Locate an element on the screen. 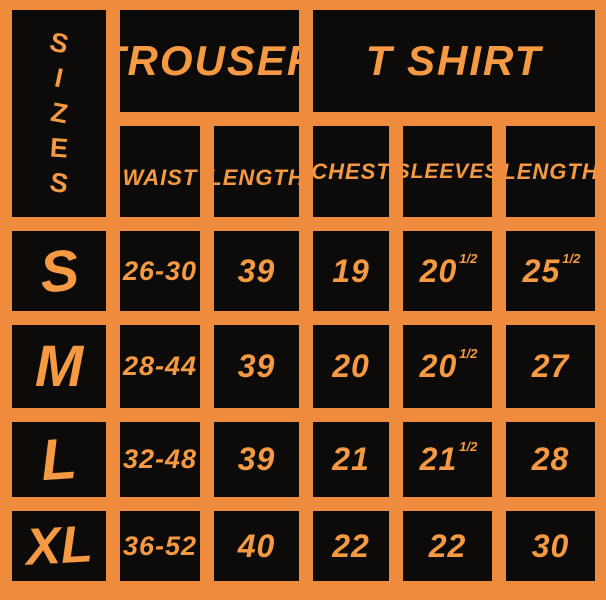 The image size is (606, 600). chest-label: CHEST is located at coordinates (351, 171).